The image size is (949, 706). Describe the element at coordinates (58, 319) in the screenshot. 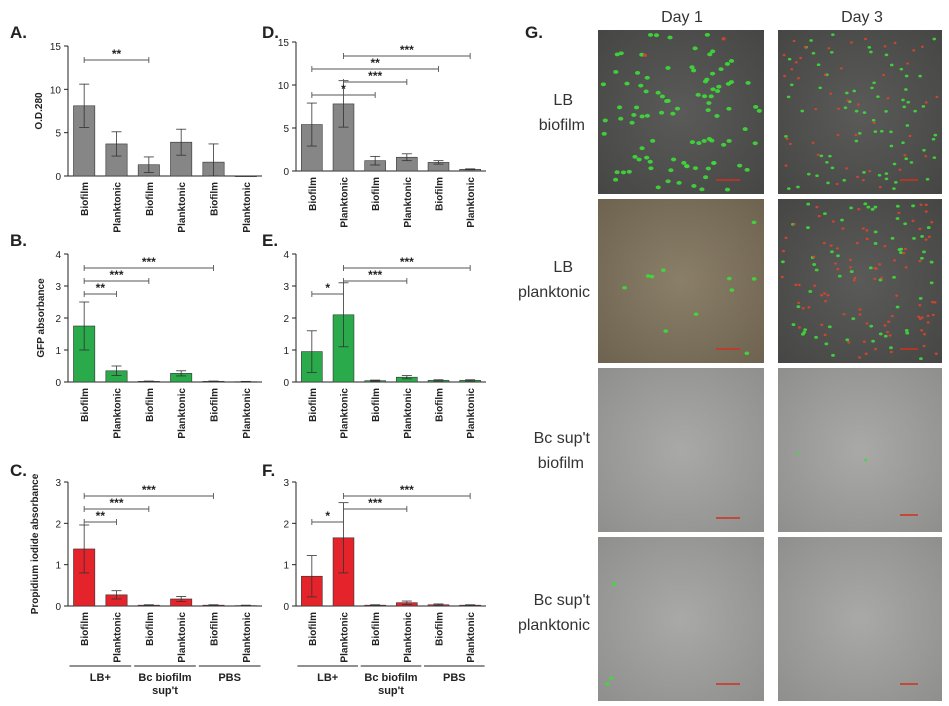

I see `y-tick-label: 2` at that location.